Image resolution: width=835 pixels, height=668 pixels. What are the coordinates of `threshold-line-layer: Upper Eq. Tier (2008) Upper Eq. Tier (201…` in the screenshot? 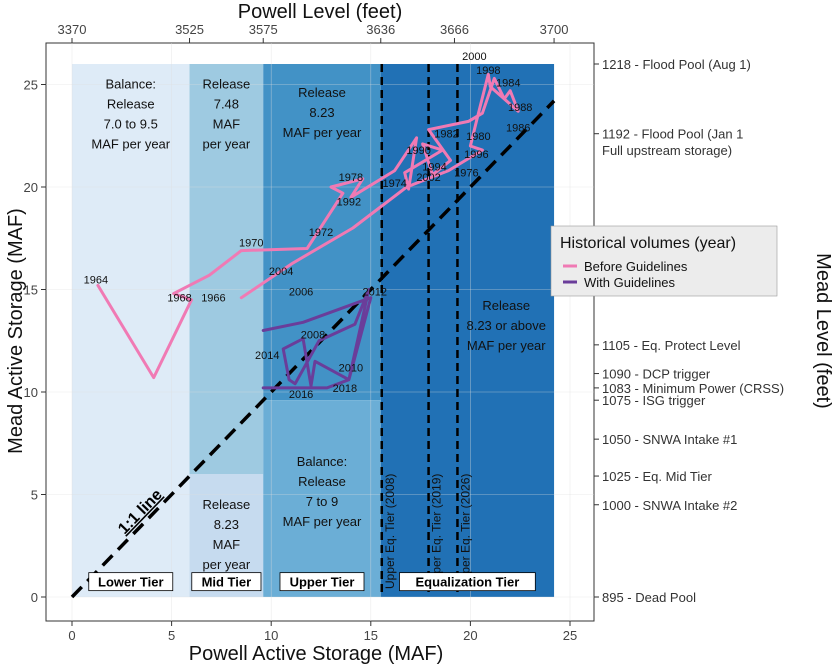 It's located at (426, 330).